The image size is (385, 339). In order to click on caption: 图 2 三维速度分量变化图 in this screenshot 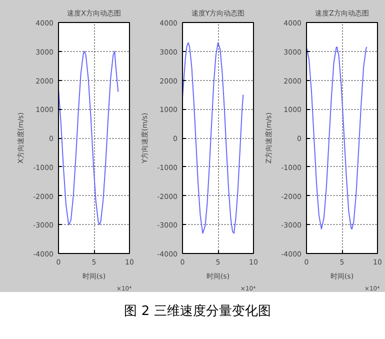, I will do `click(197, 312)`.